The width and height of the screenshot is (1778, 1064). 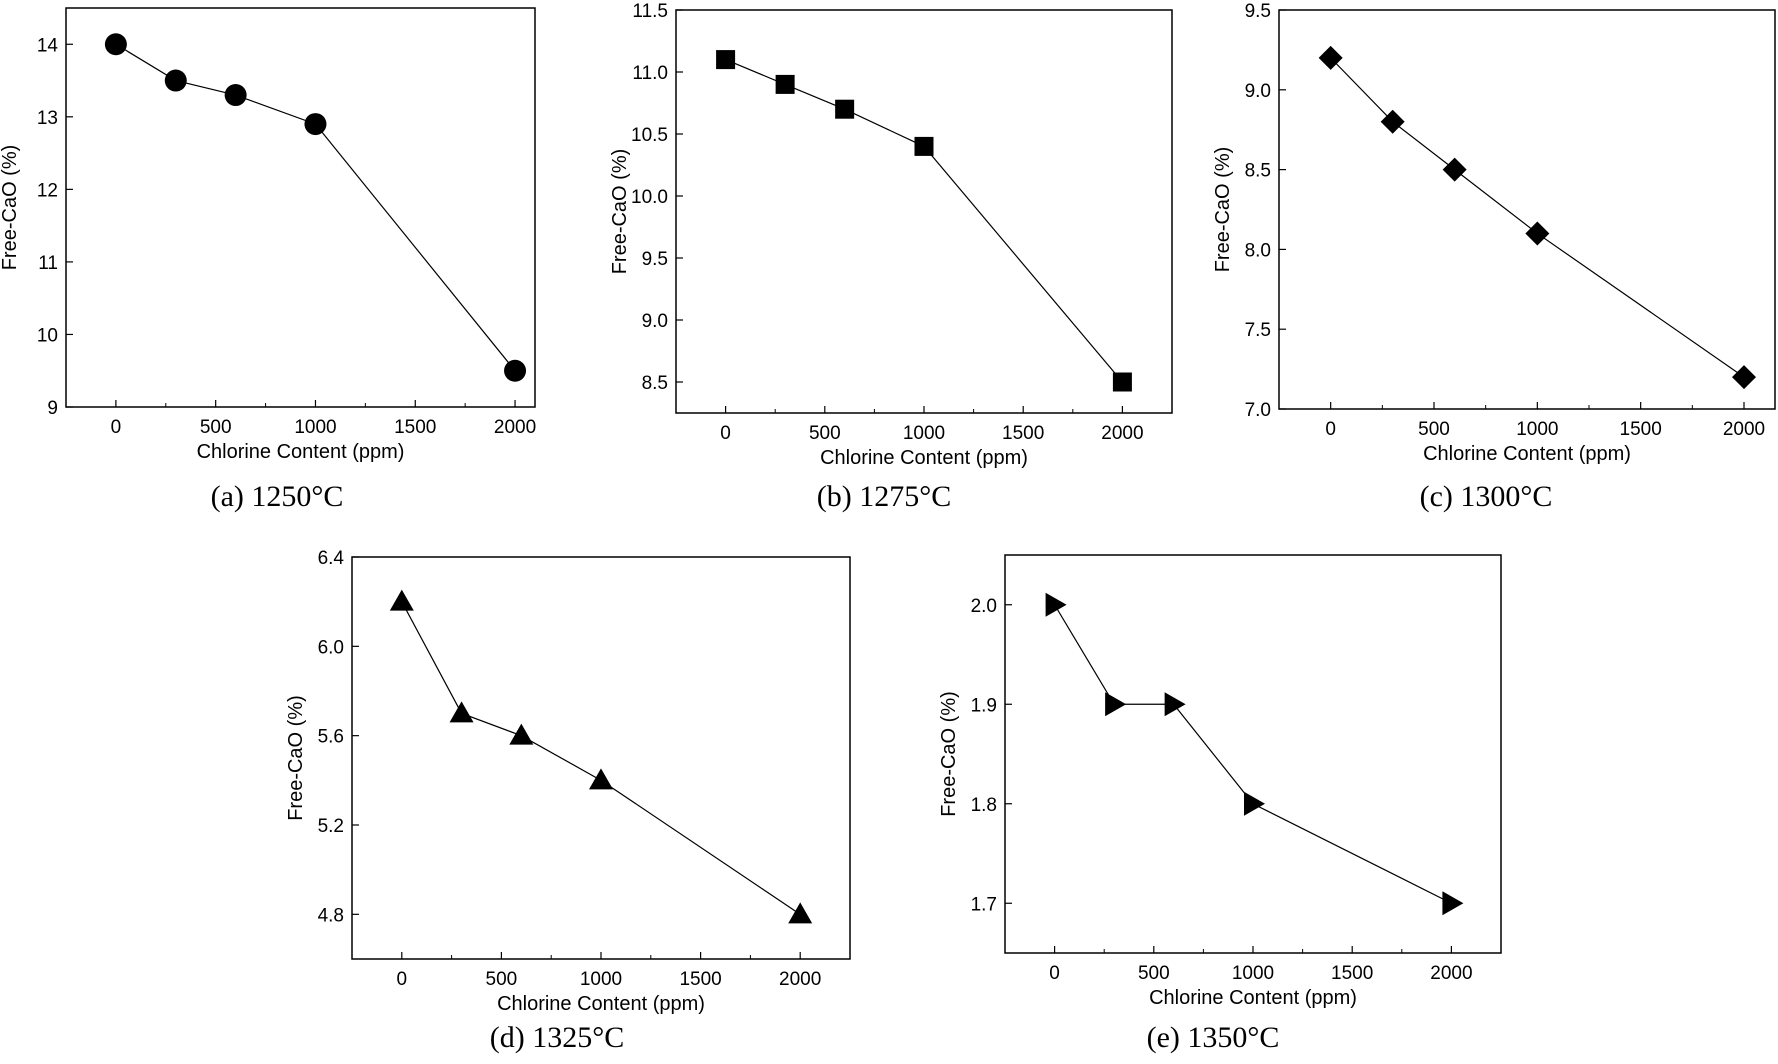 What do you see at coordinates (48, 45) in the screenshot?
I see `y-tick-label: 14` at bounding box center [48, 45].